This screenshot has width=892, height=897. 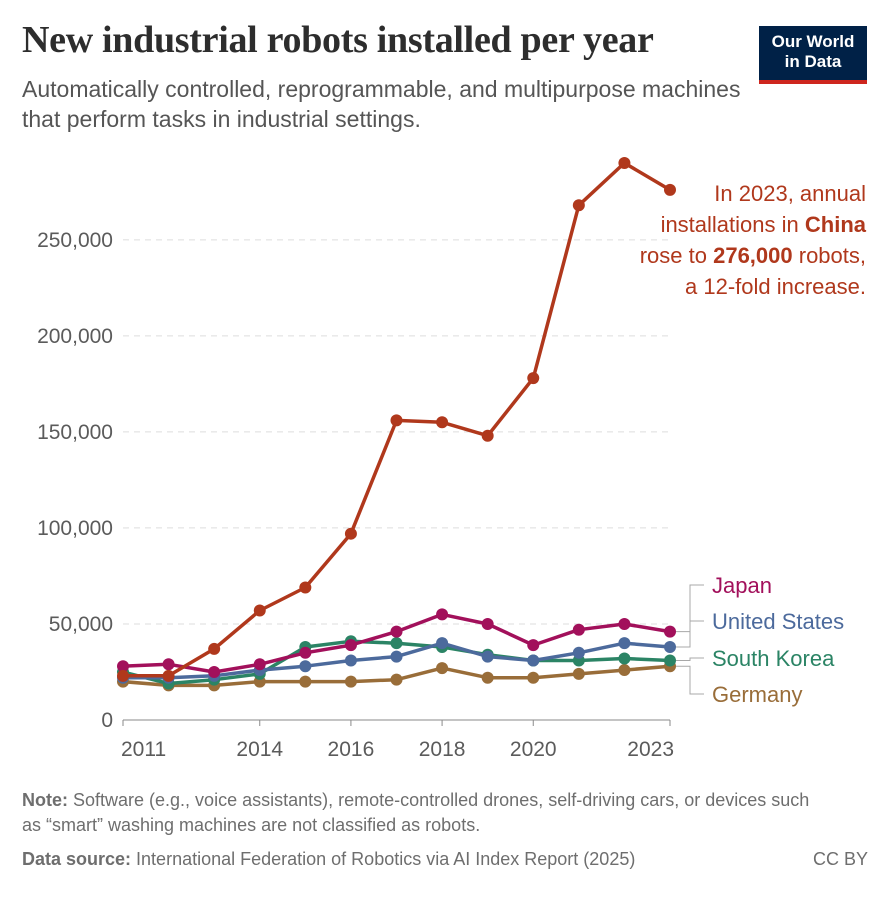 I want to click on y-tick-label: 0, so click(x=107, y=720).